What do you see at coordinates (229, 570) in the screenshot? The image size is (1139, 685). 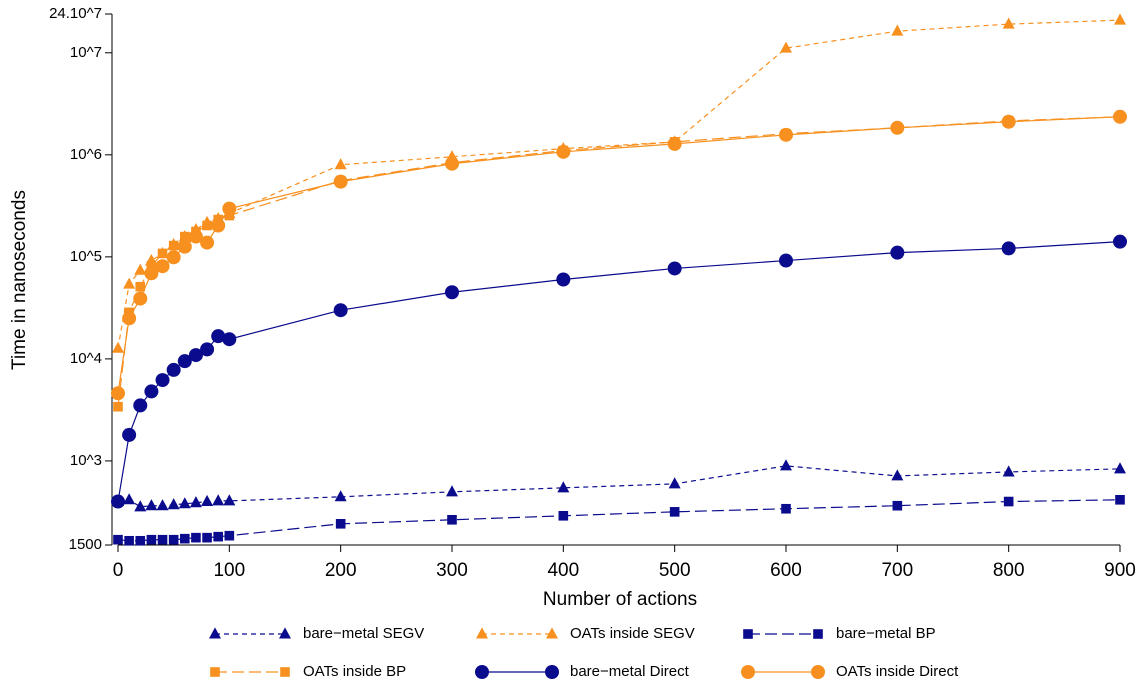 I see `x-tick-label: 100` at bounding box center [229, 570].